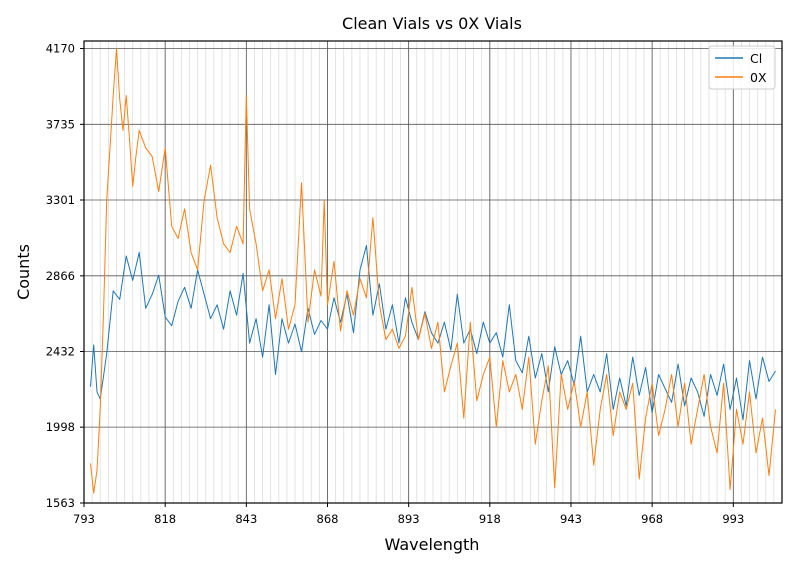  I want to click on x-tick-label: 793, so click(84, 519).